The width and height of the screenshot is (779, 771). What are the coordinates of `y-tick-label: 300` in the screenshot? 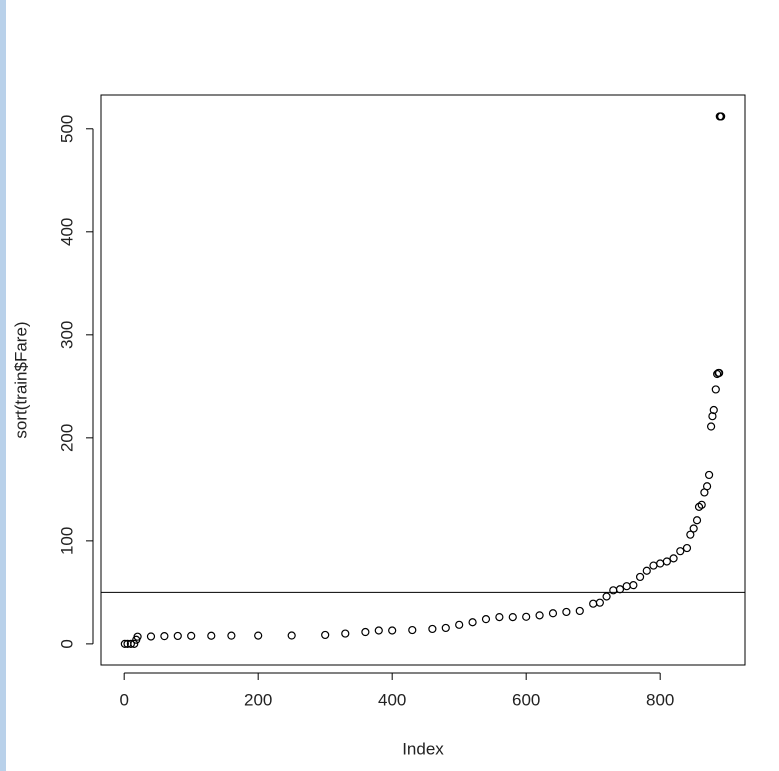 It's located at (66, 335).